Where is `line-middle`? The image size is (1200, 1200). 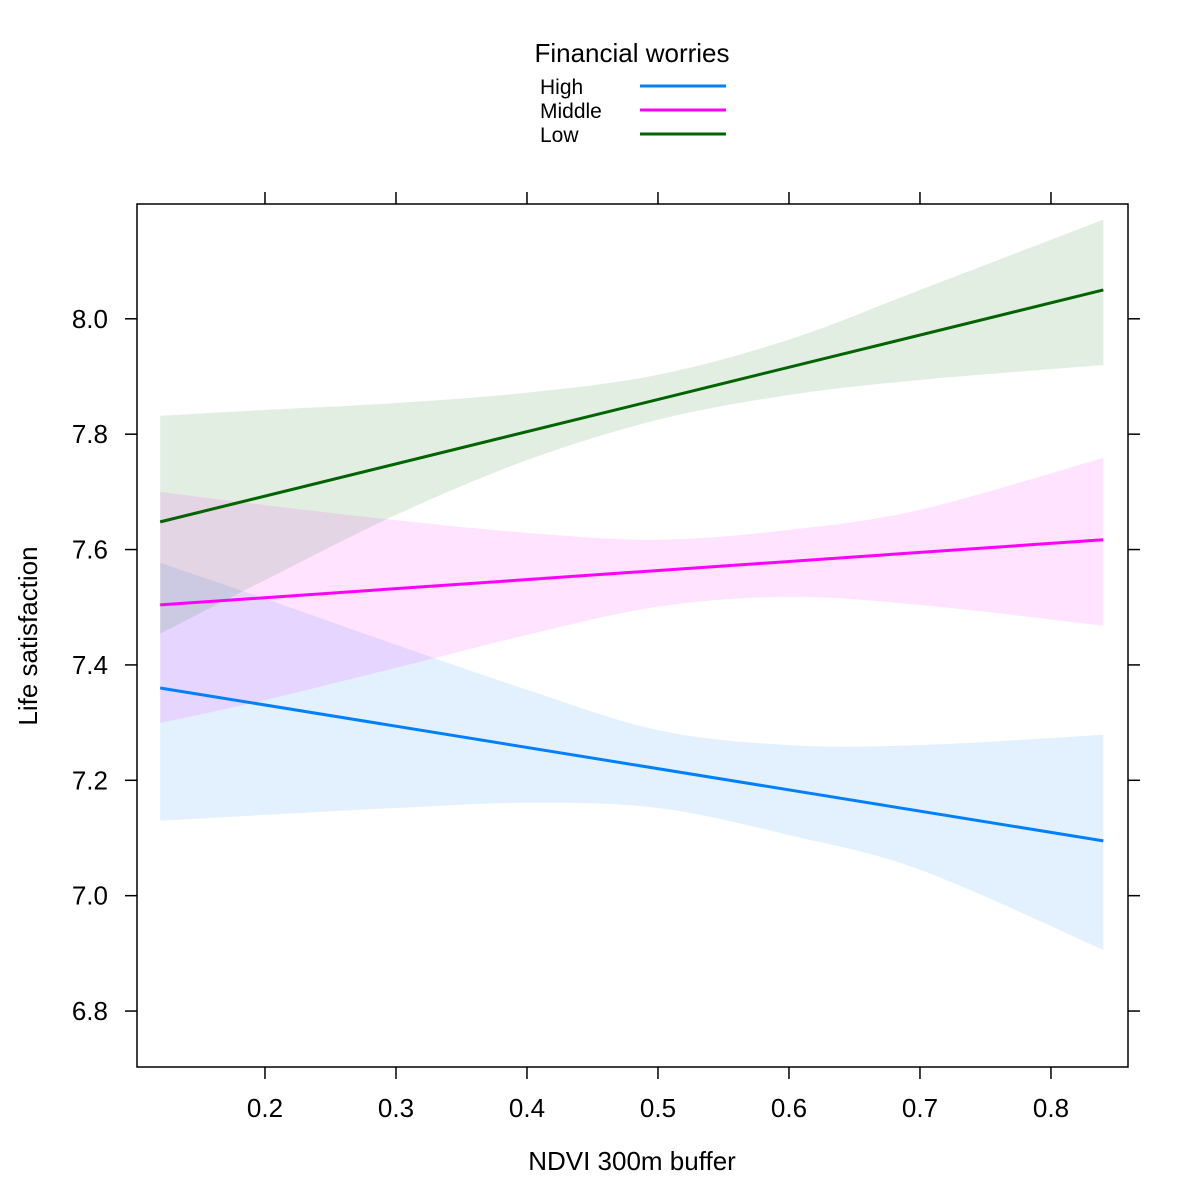
line-middle is located at coordinates (632, 572).